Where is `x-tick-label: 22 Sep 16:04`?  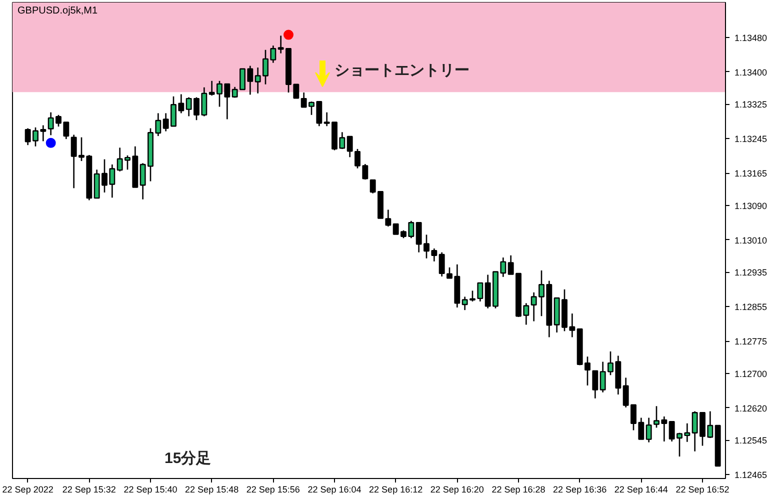
x-tick-label: 22 Sep 16:04 is located at coordinates (335, 489).